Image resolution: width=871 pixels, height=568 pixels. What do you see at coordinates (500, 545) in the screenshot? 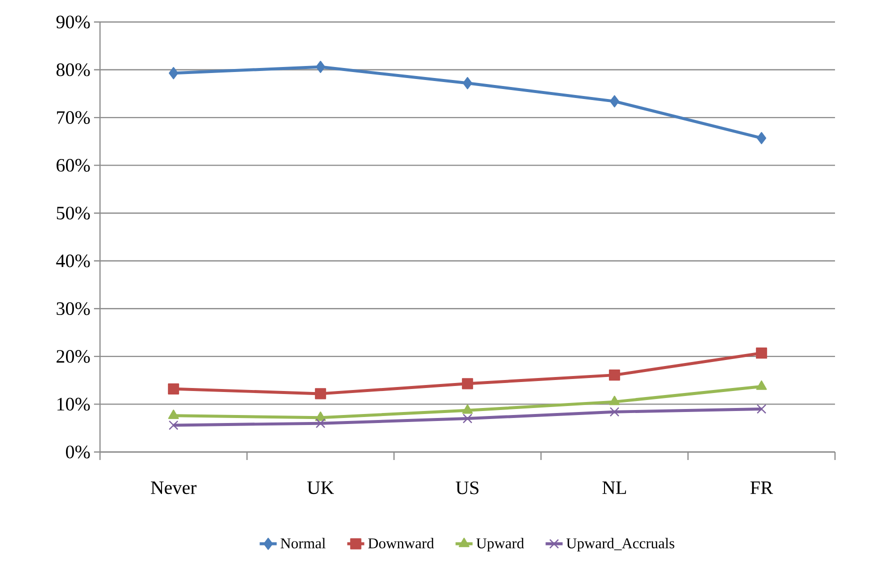
I see `legend-label: Upward` at bounding box center [500, 545].